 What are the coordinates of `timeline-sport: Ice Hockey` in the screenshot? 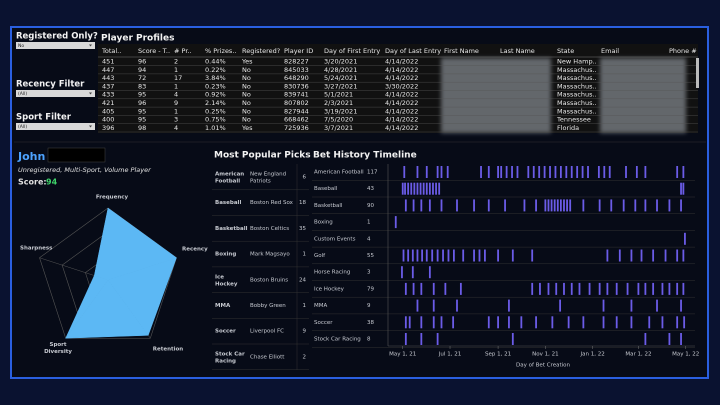 It's located at (329, 289).